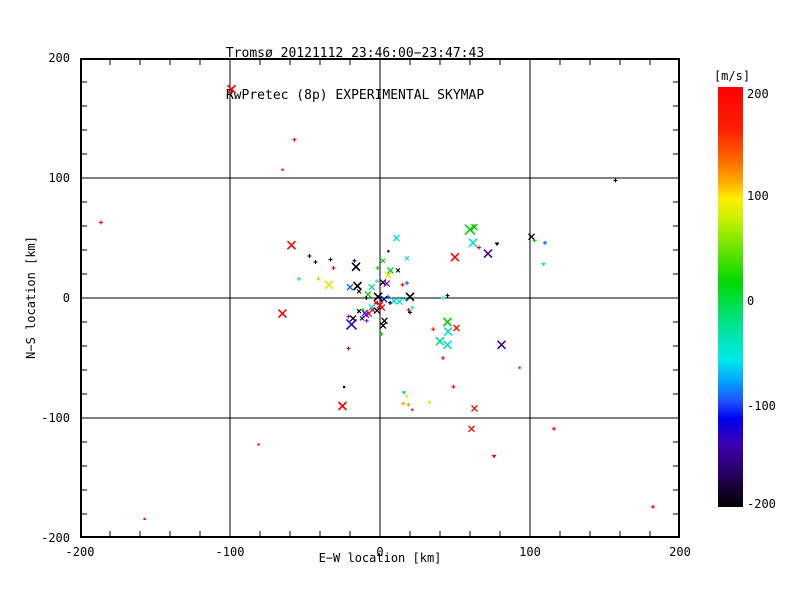 Image resolution: width=800 pixels, height=600 pixels. What do you see at coordinates (761, 504) in the screenshot?
I see `colorbar-tick-label: -200` at bounding box center [761, 504].